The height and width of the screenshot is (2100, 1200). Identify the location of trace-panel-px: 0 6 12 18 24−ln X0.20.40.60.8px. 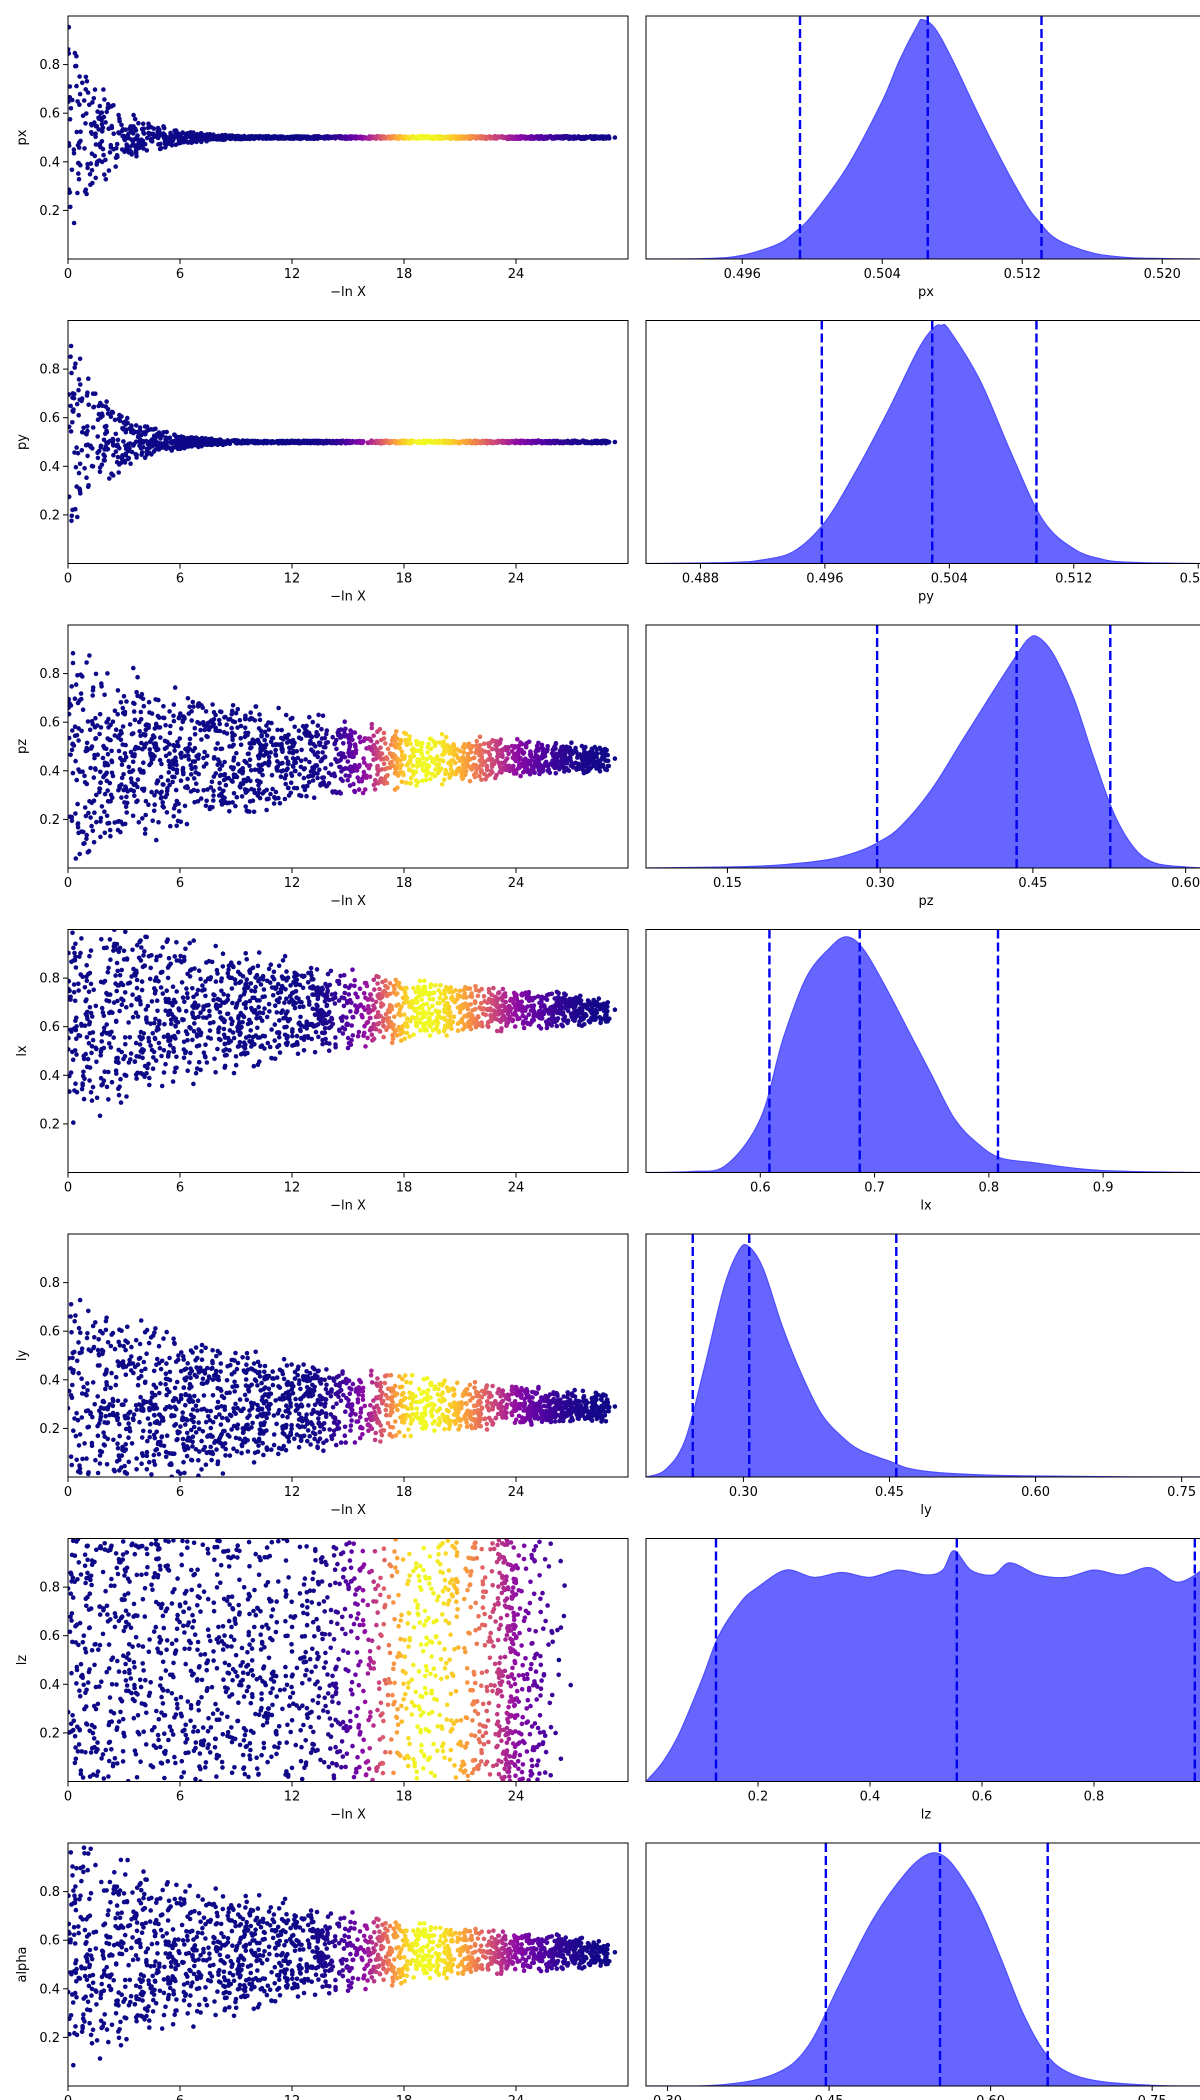
(322, 157).